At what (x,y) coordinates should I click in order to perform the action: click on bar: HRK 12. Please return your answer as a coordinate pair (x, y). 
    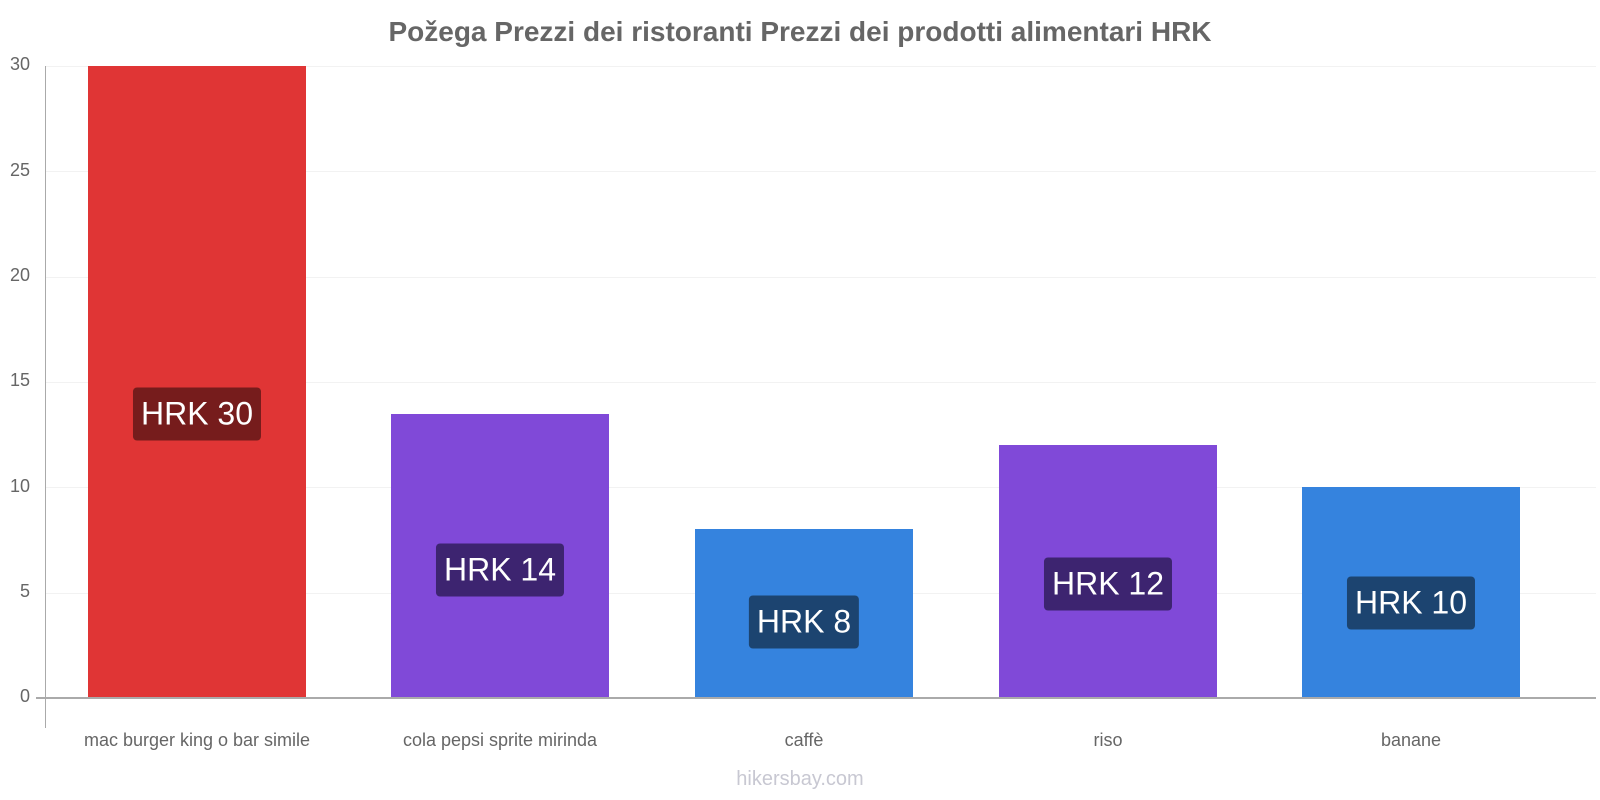
    Looking at the image, I should click on (1108, 571).